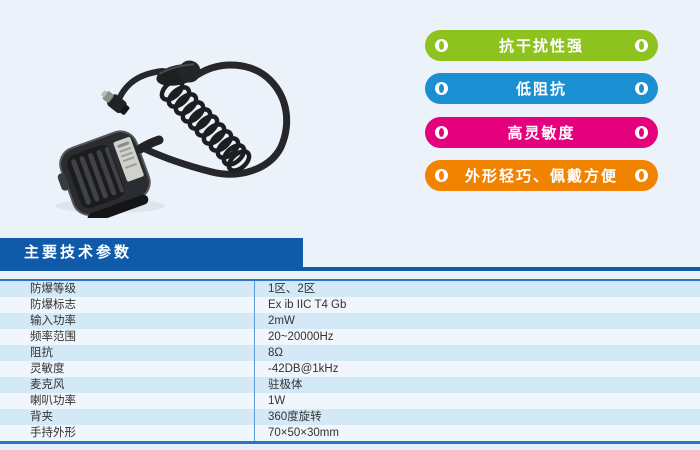  I want to click on spec-value: 8Ω, so click(477, 353).